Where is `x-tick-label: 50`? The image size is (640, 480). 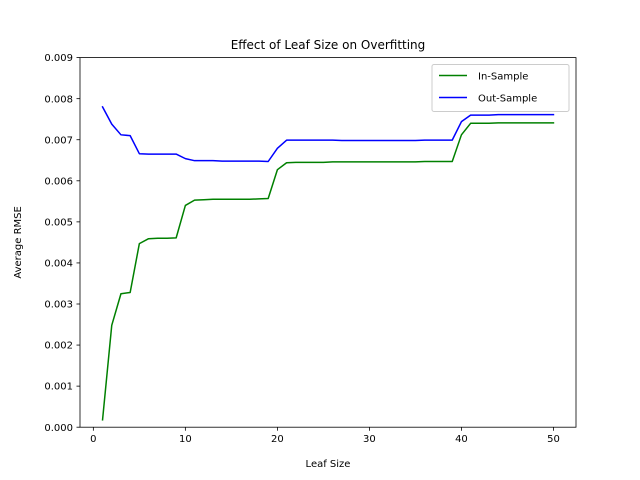 x-tick-label: 50 is located at coordinates (553, 439).